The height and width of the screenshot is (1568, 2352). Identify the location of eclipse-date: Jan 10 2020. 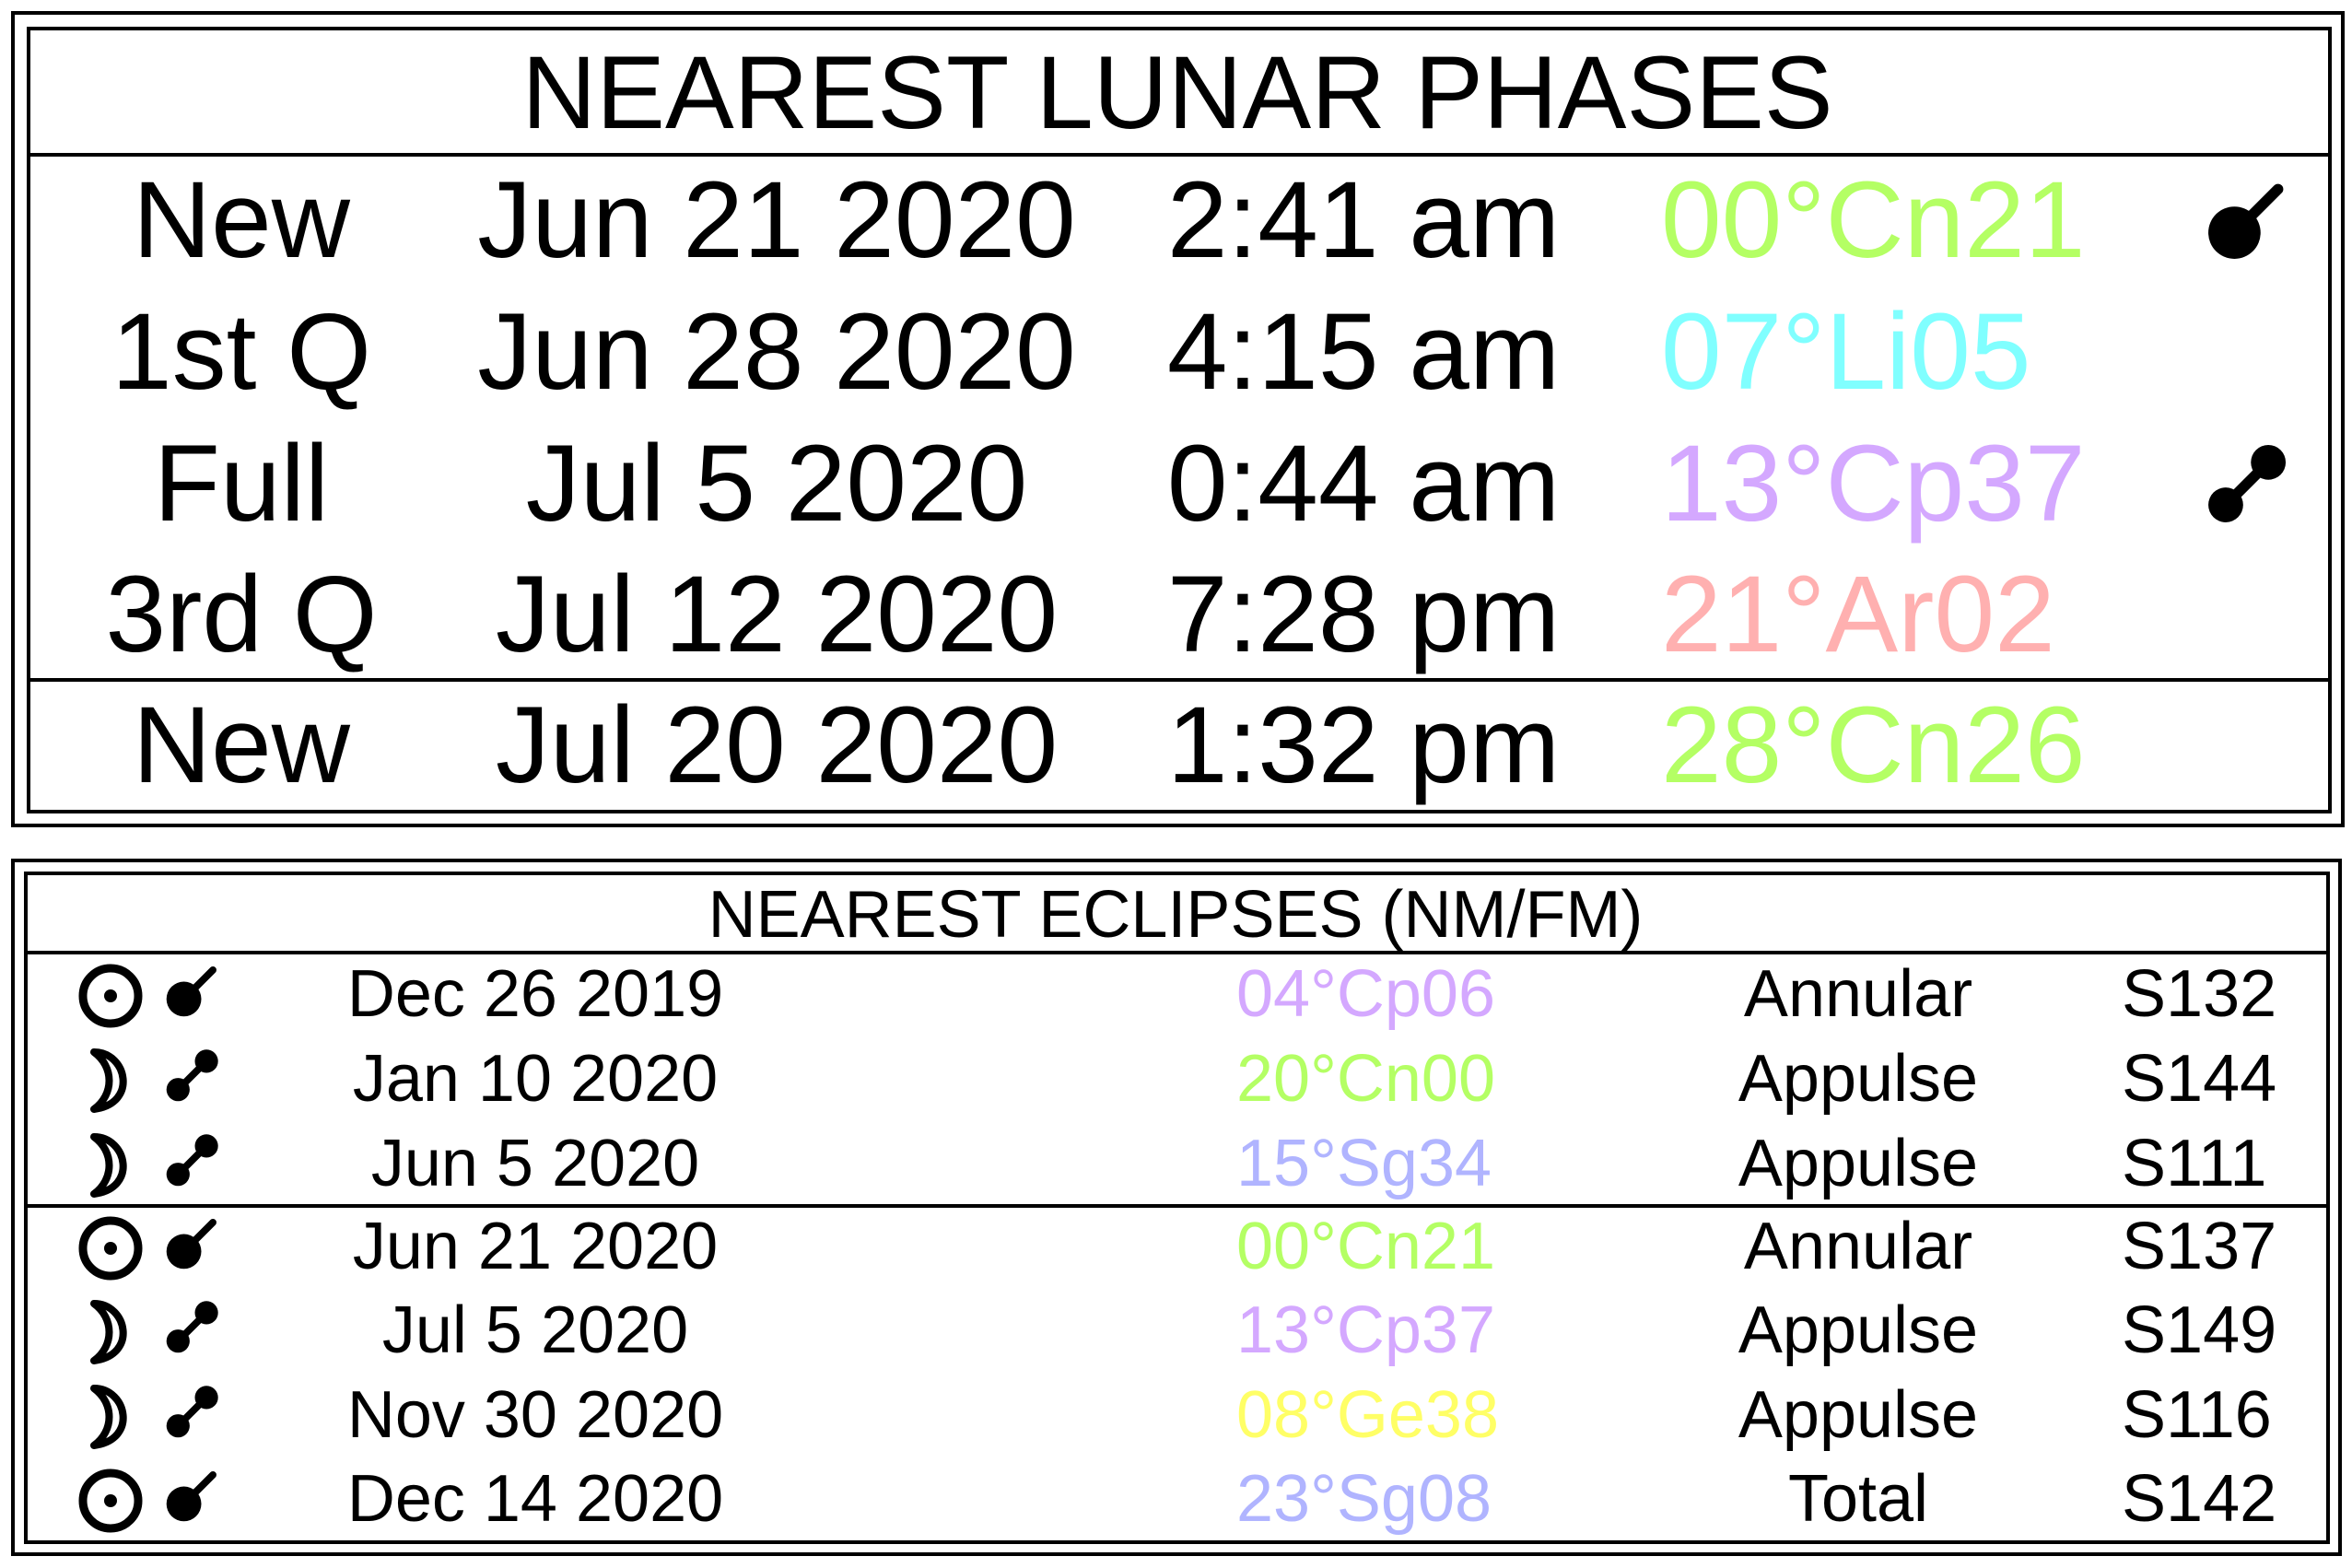
(535, 1079).